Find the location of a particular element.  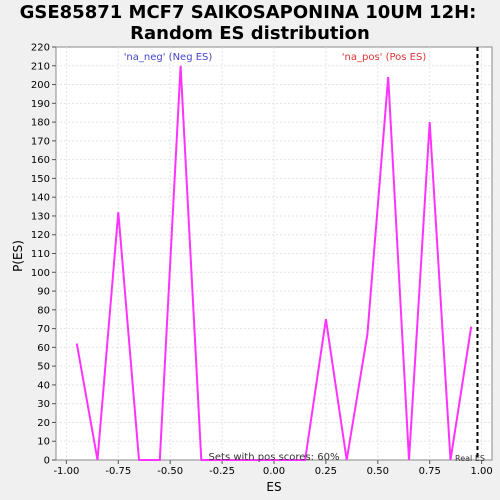

x-tick-label: 0.25 is located at coordinates (326, 471).